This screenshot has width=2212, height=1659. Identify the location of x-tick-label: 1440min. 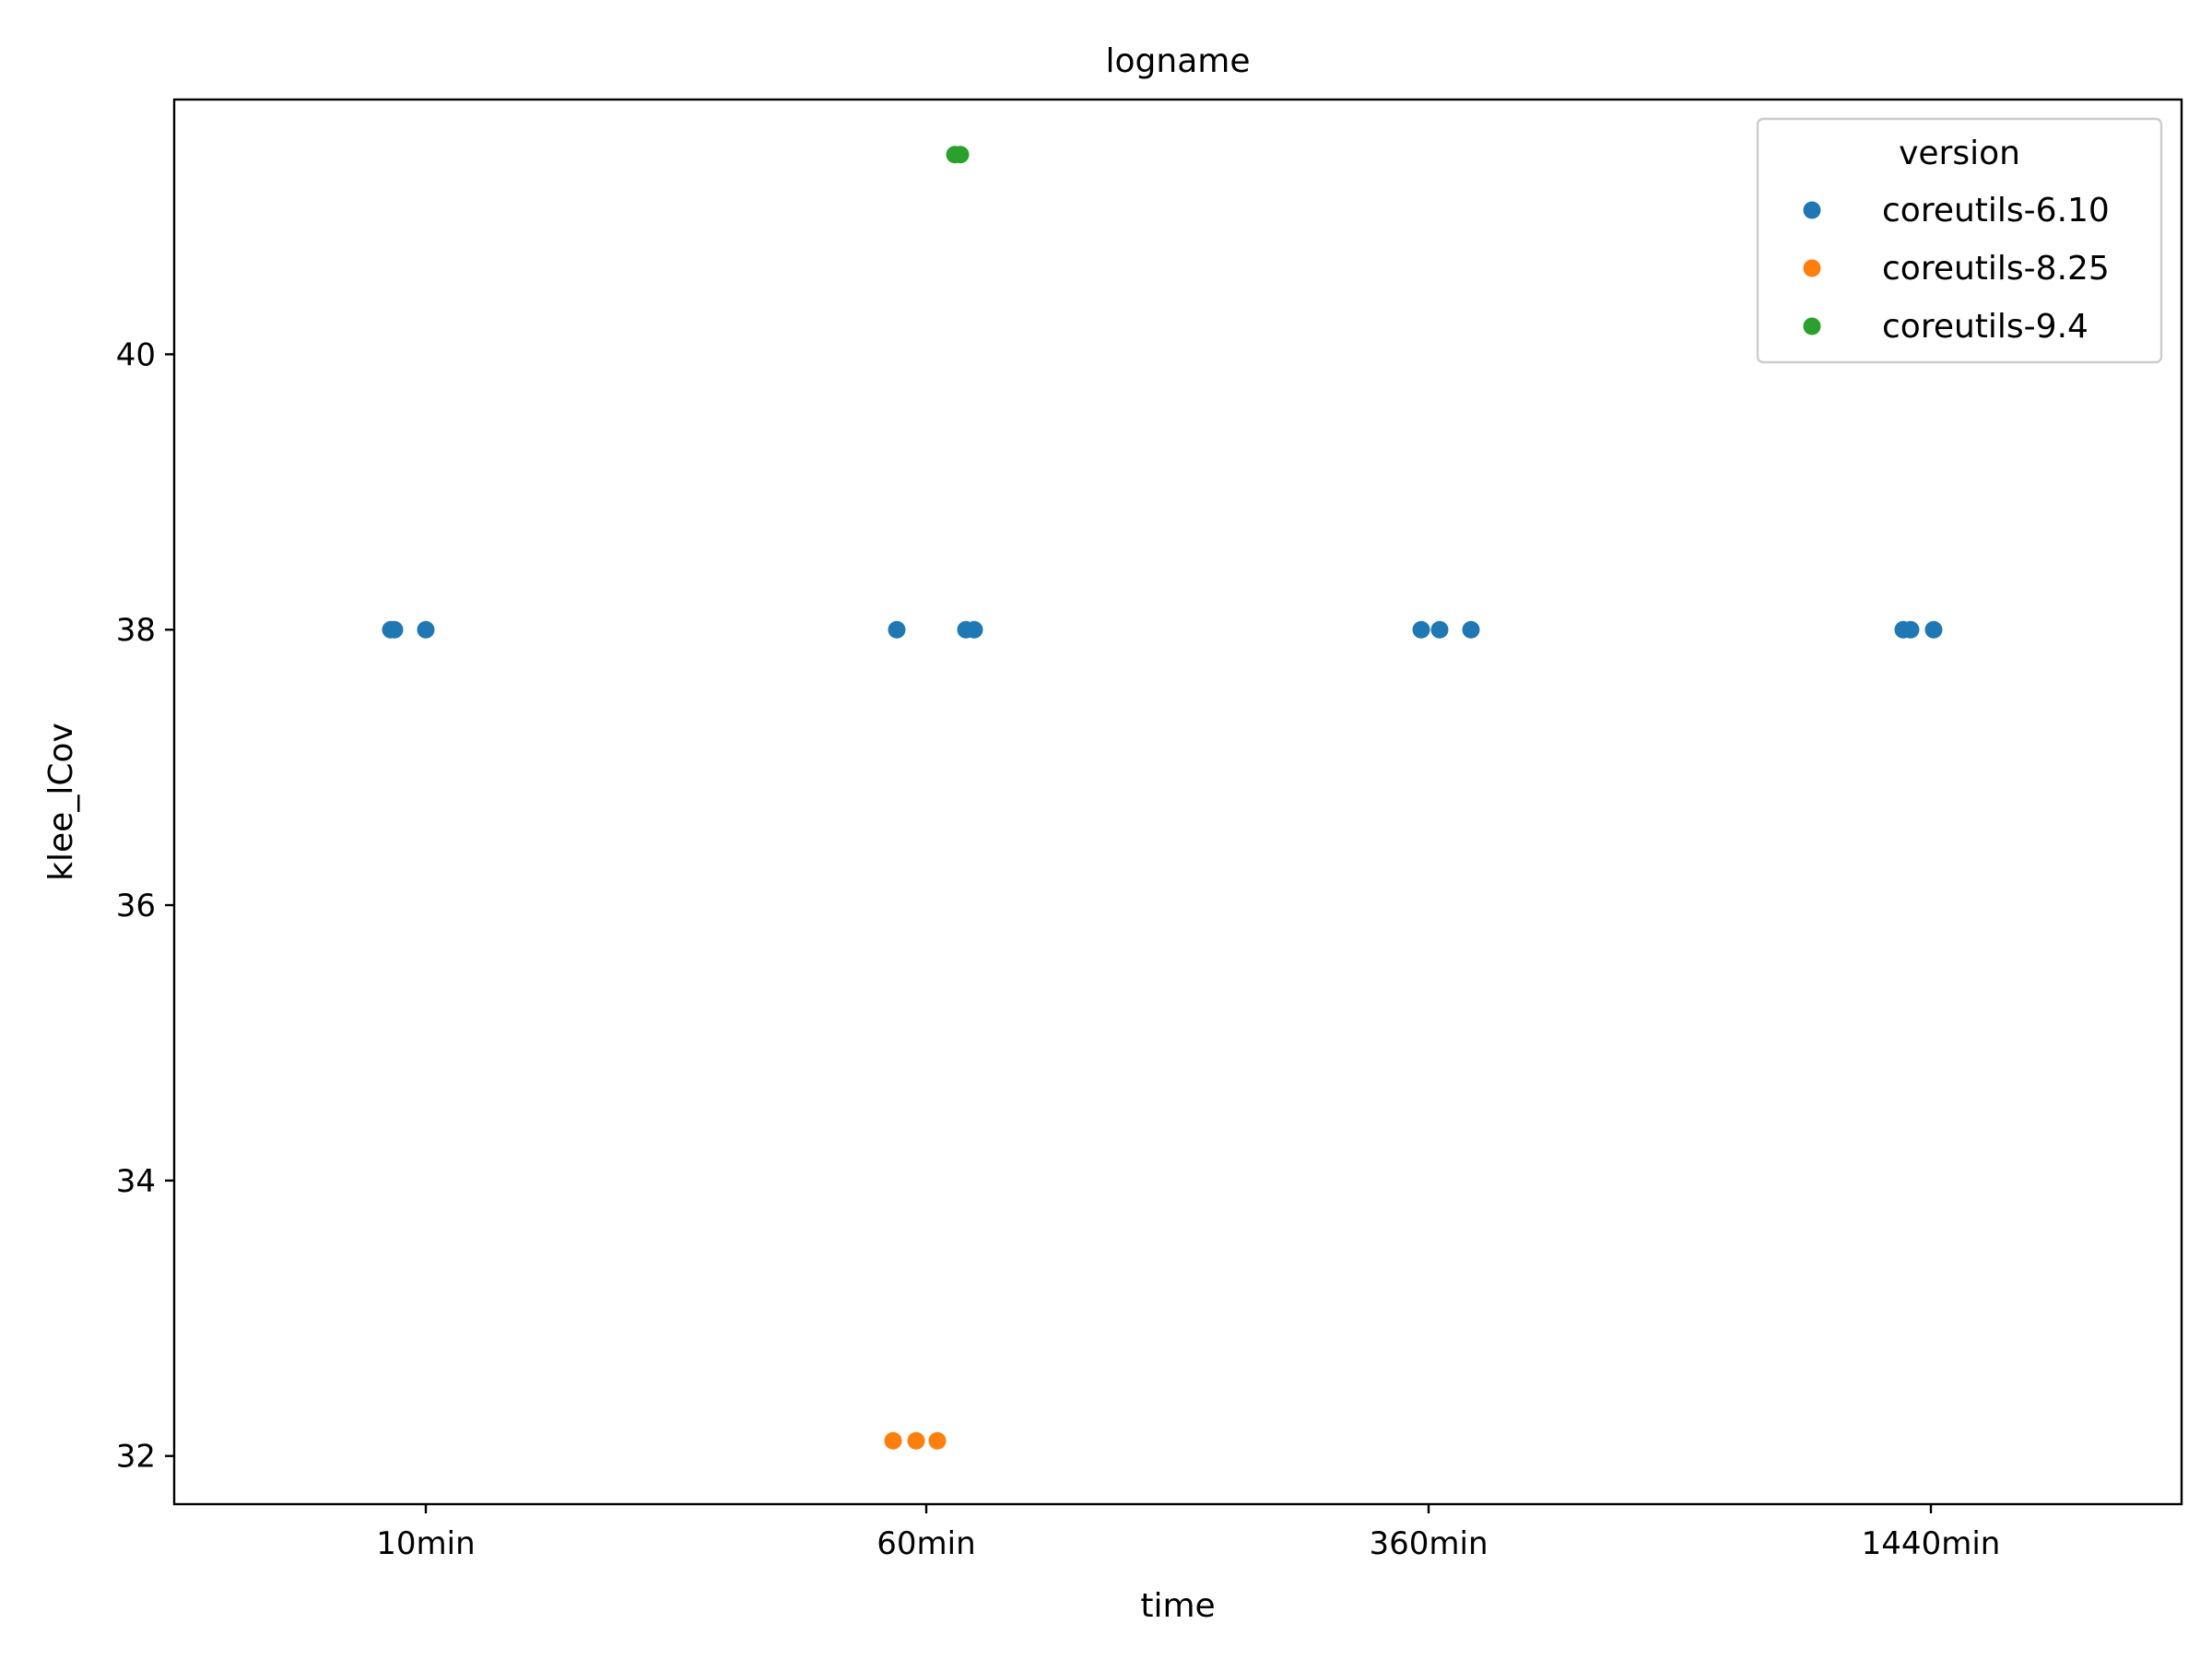
(1931, 1543).